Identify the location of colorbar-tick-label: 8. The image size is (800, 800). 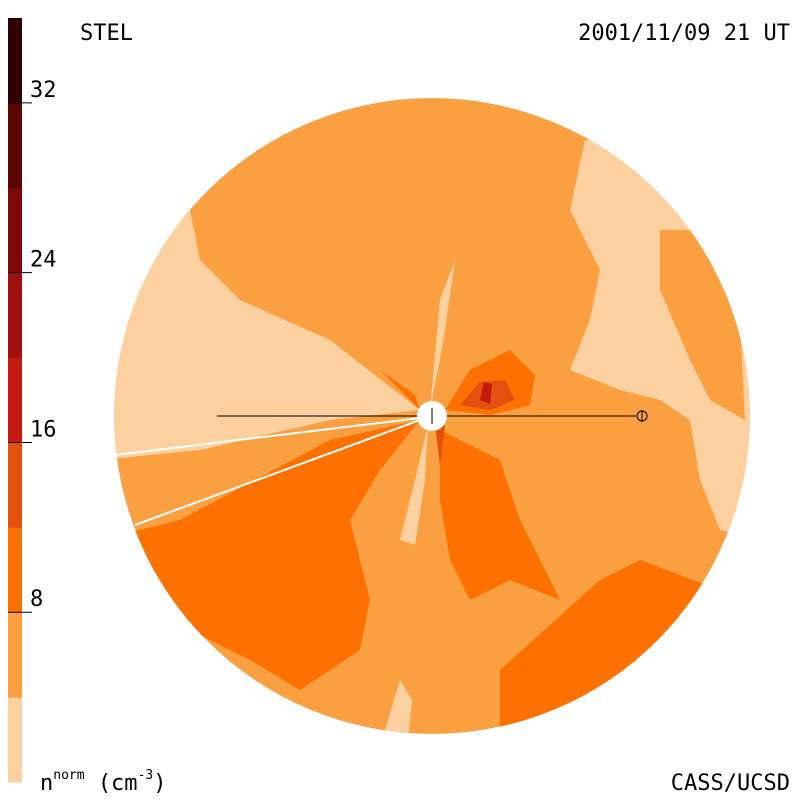
(36, 599).